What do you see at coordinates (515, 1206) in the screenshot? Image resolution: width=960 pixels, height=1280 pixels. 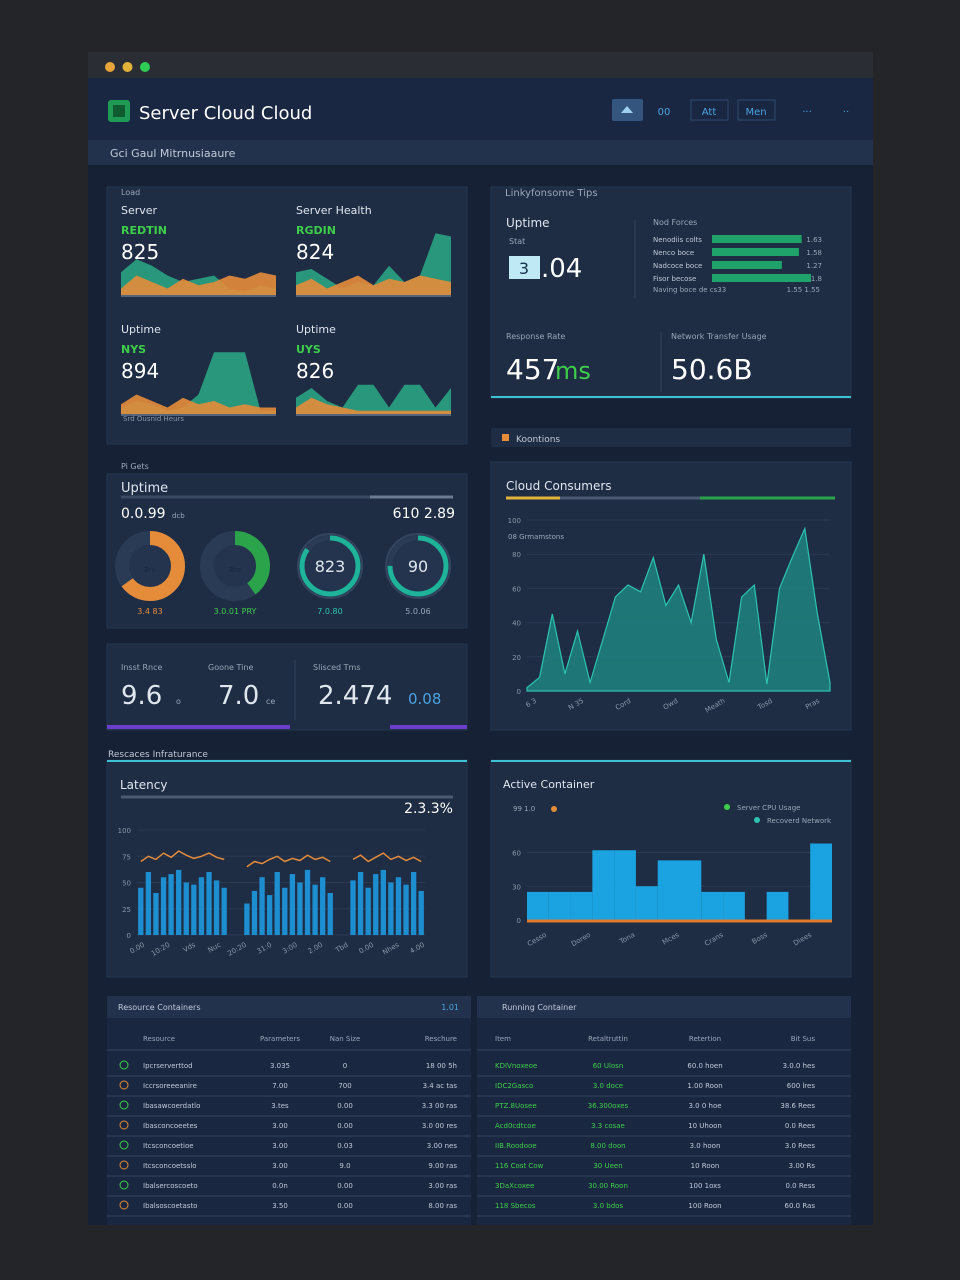 I see `cell: 118 Sbecos` at bounding box center [515, 1206].